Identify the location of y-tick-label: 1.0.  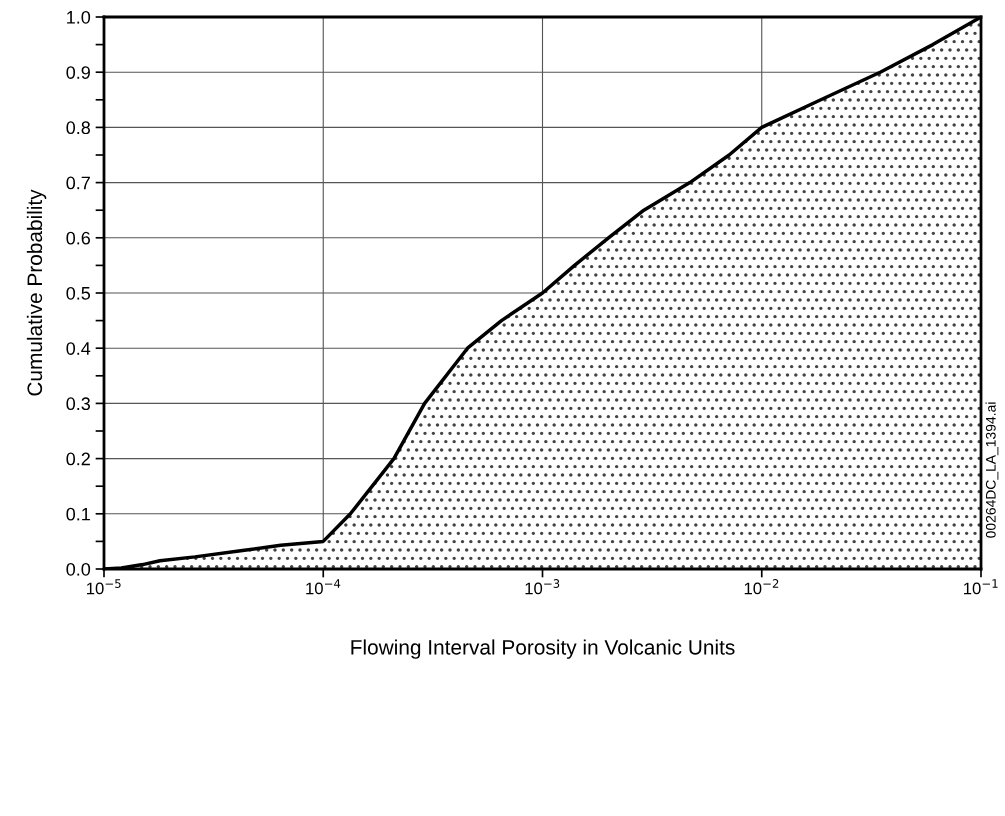
(79, 17).